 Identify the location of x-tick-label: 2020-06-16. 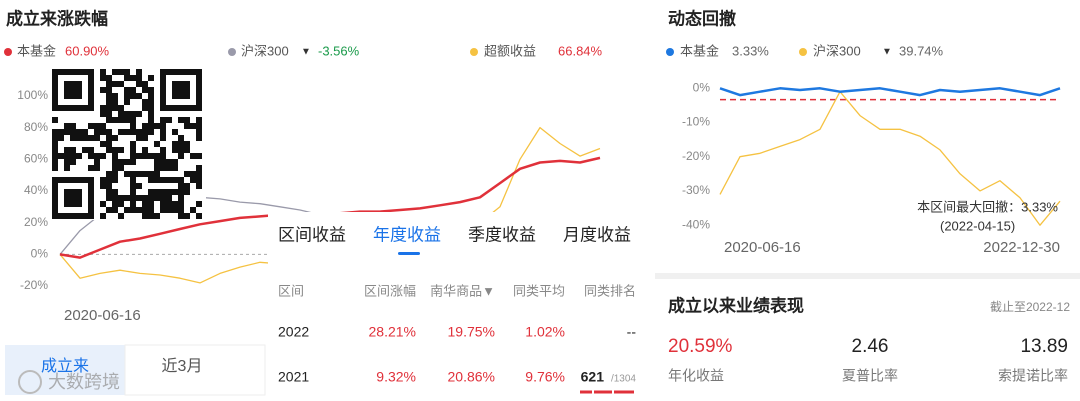
(102, 315).